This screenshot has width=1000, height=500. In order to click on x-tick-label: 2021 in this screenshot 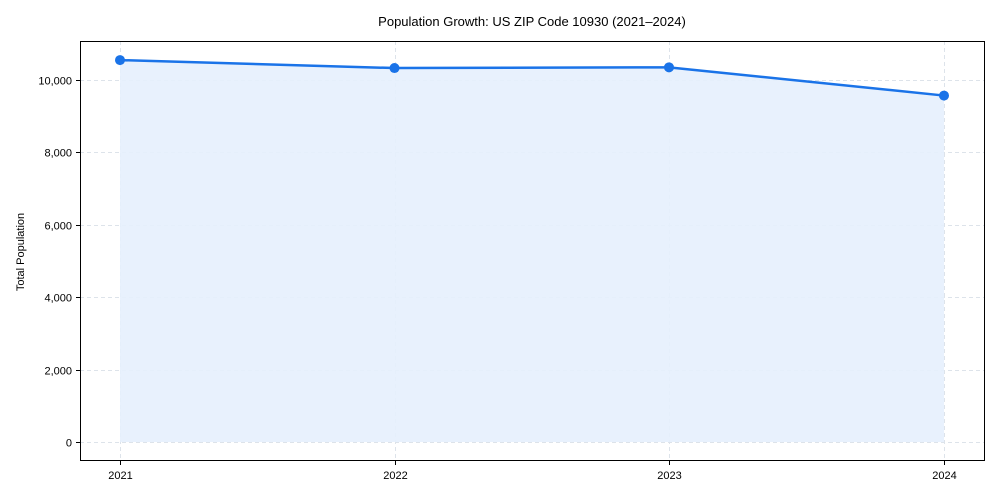, I will do `click(120, 476)`.